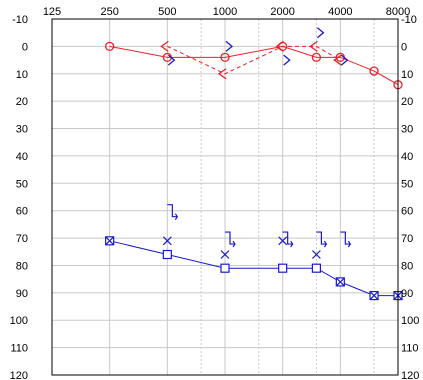 This screenshot has height=380, width=423. What do you see at coordinates (398, 12) in the screenshot?
I see `x-tick-label: 8000` at bounding box center [398, 12].